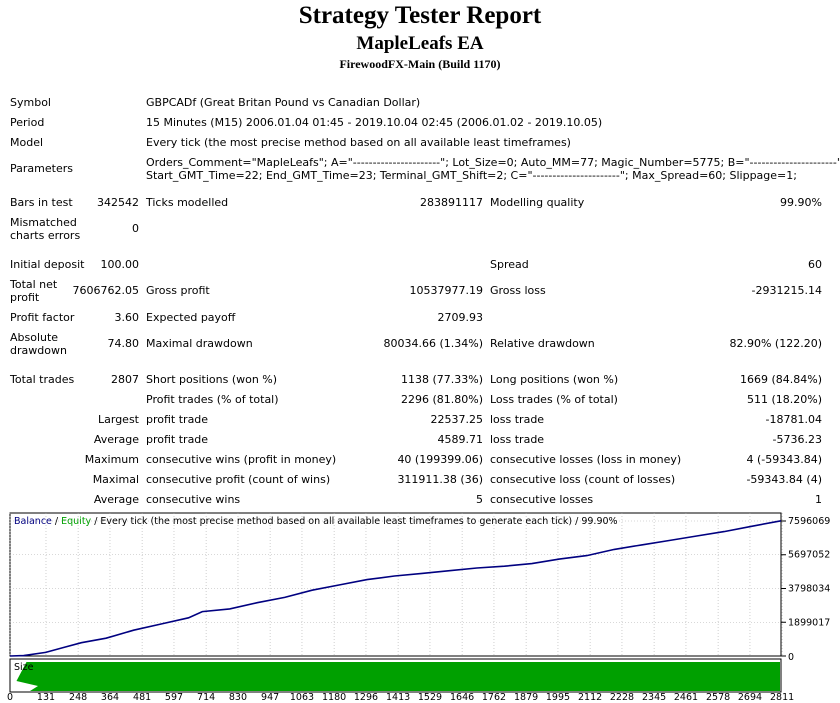 Image resolution: width=840 pixels, height=703 pixels. What do you see at coordinates (420, 15) in the screenshot?
I see `report-title: Strategy Tester Report` at bounding box center [420, 15].